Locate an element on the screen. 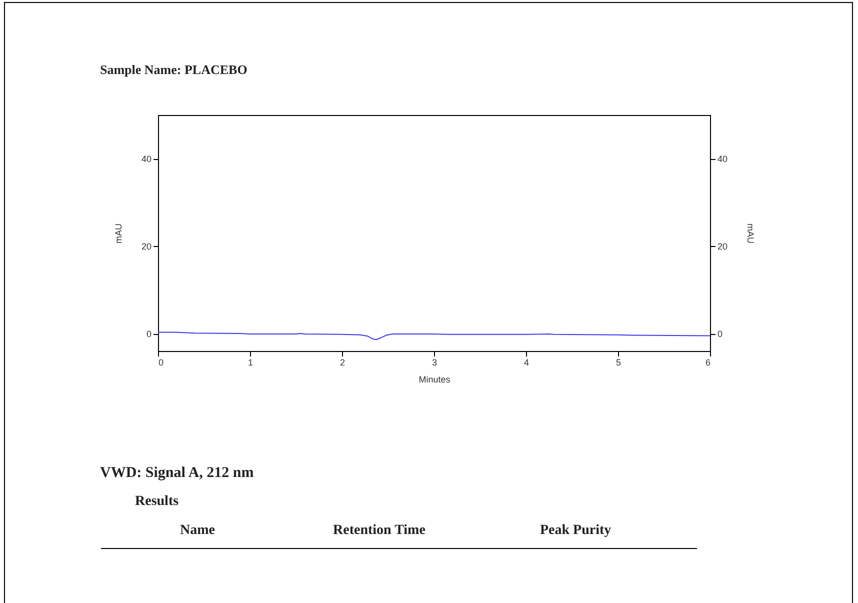 The width and height of the screenshot is (858, 603). x-tick-label: 1 is located at coordinates (251, 363).